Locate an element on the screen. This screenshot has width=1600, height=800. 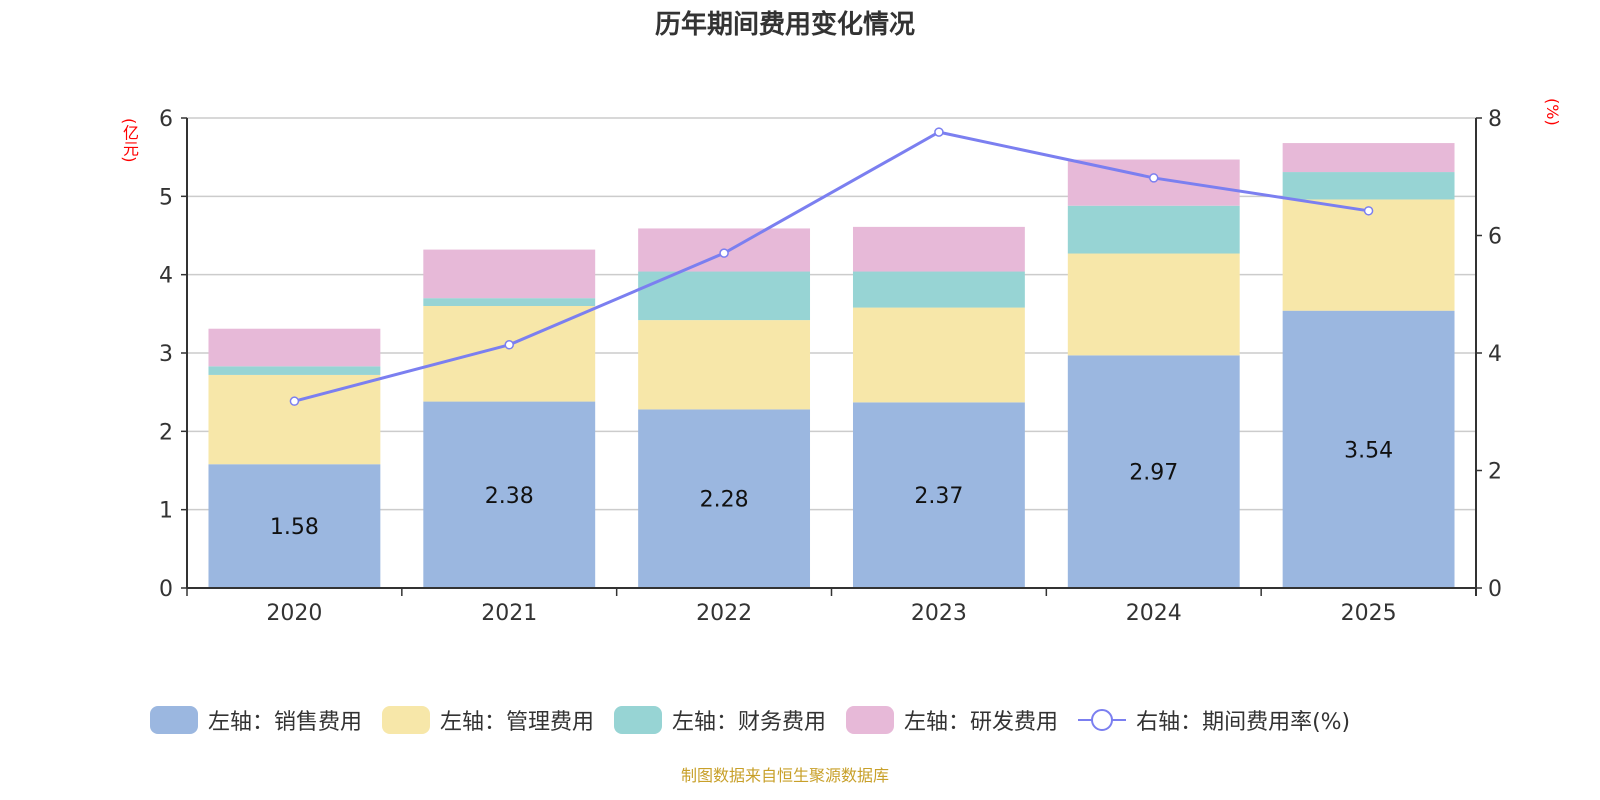
left-axis-tick-label: 6 is located at coordinates (166, 119).